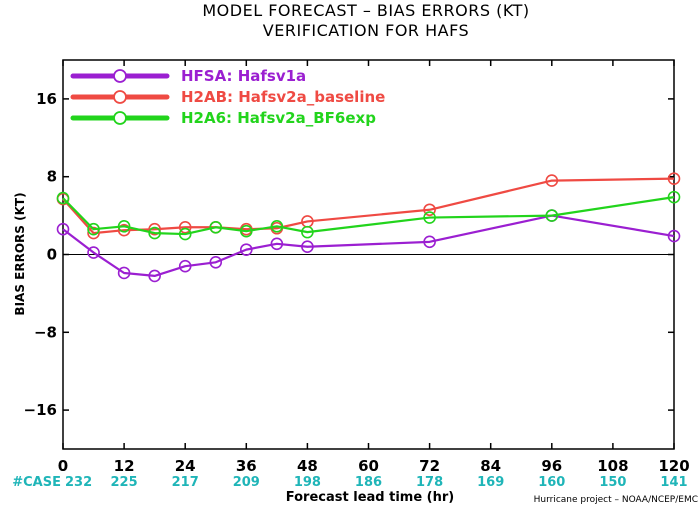  I want to click on case-count: 209, so click(246, 482).